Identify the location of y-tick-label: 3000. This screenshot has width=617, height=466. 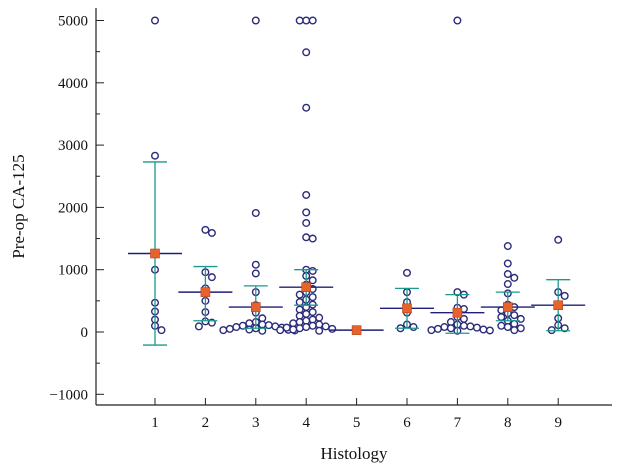
(73, 146).